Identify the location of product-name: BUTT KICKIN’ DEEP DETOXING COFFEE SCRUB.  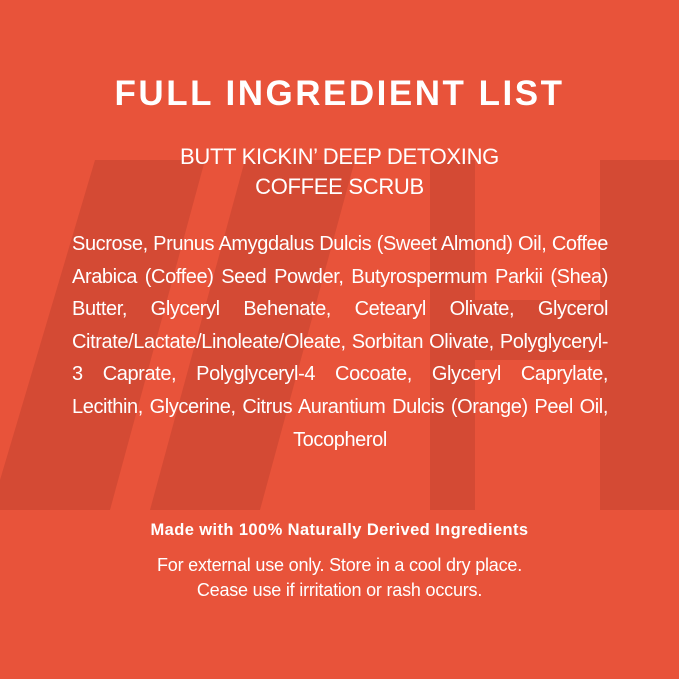
(339, 172).